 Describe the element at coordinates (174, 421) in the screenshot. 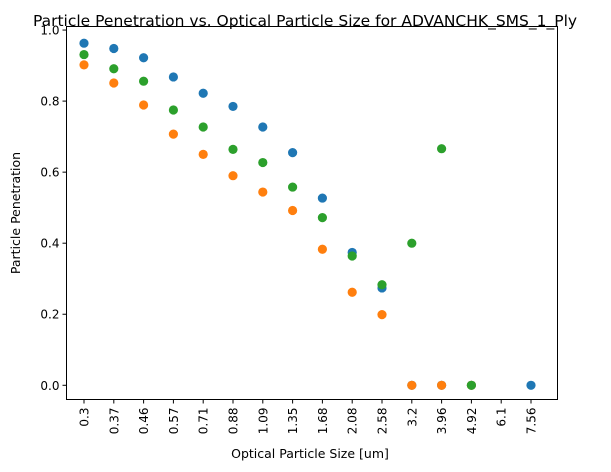

I see `x-tick-label: 0.57` at that location.